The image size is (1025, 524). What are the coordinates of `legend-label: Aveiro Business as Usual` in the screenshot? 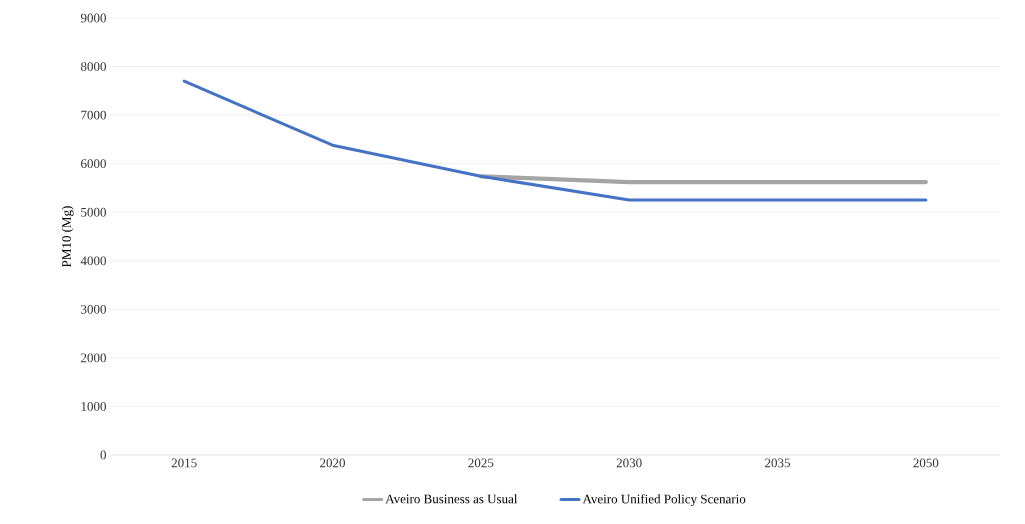 It's located at (451, 499).